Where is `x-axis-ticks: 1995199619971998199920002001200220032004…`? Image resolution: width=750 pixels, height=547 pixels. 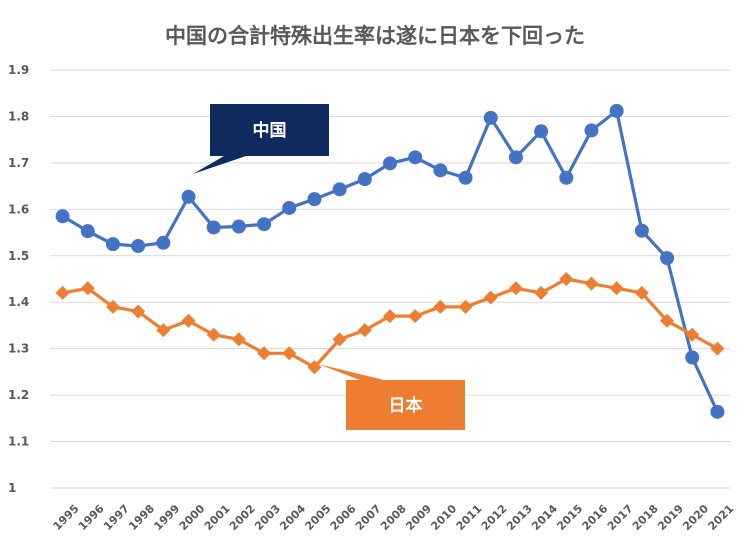 x-axis-ticks: 1995199619971998199920002001200220032004… is located at coordinates (394, 517).